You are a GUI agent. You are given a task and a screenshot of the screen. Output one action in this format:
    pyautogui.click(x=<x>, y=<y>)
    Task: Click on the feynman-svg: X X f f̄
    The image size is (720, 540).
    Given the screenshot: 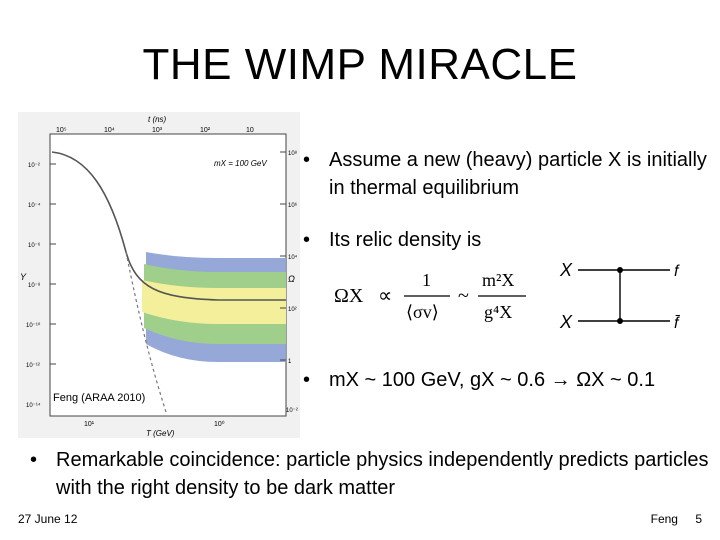 What is the action you would take?
    pyautogui.click(x=620, y=296)
    